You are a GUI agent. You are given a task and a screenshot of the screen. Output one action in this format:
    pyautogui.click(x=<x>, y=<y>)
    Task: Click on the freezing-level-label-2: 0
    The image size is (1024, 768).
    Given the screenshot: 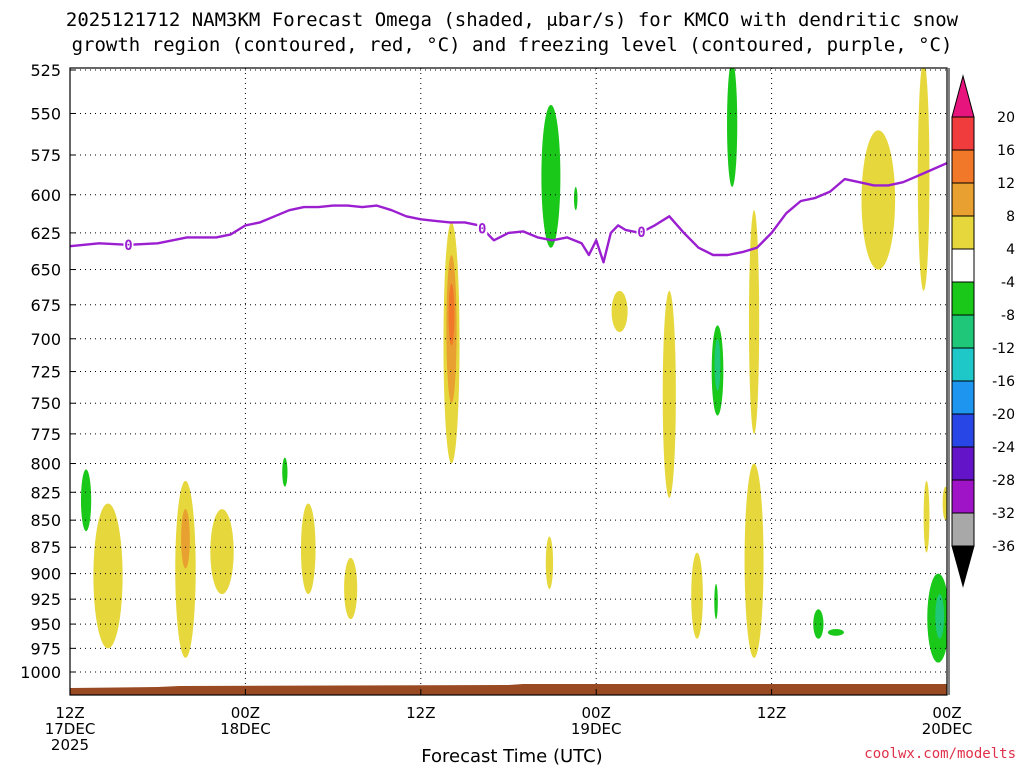 What is the action you would take?
    pyautogui.click(x=641, y=233)
    